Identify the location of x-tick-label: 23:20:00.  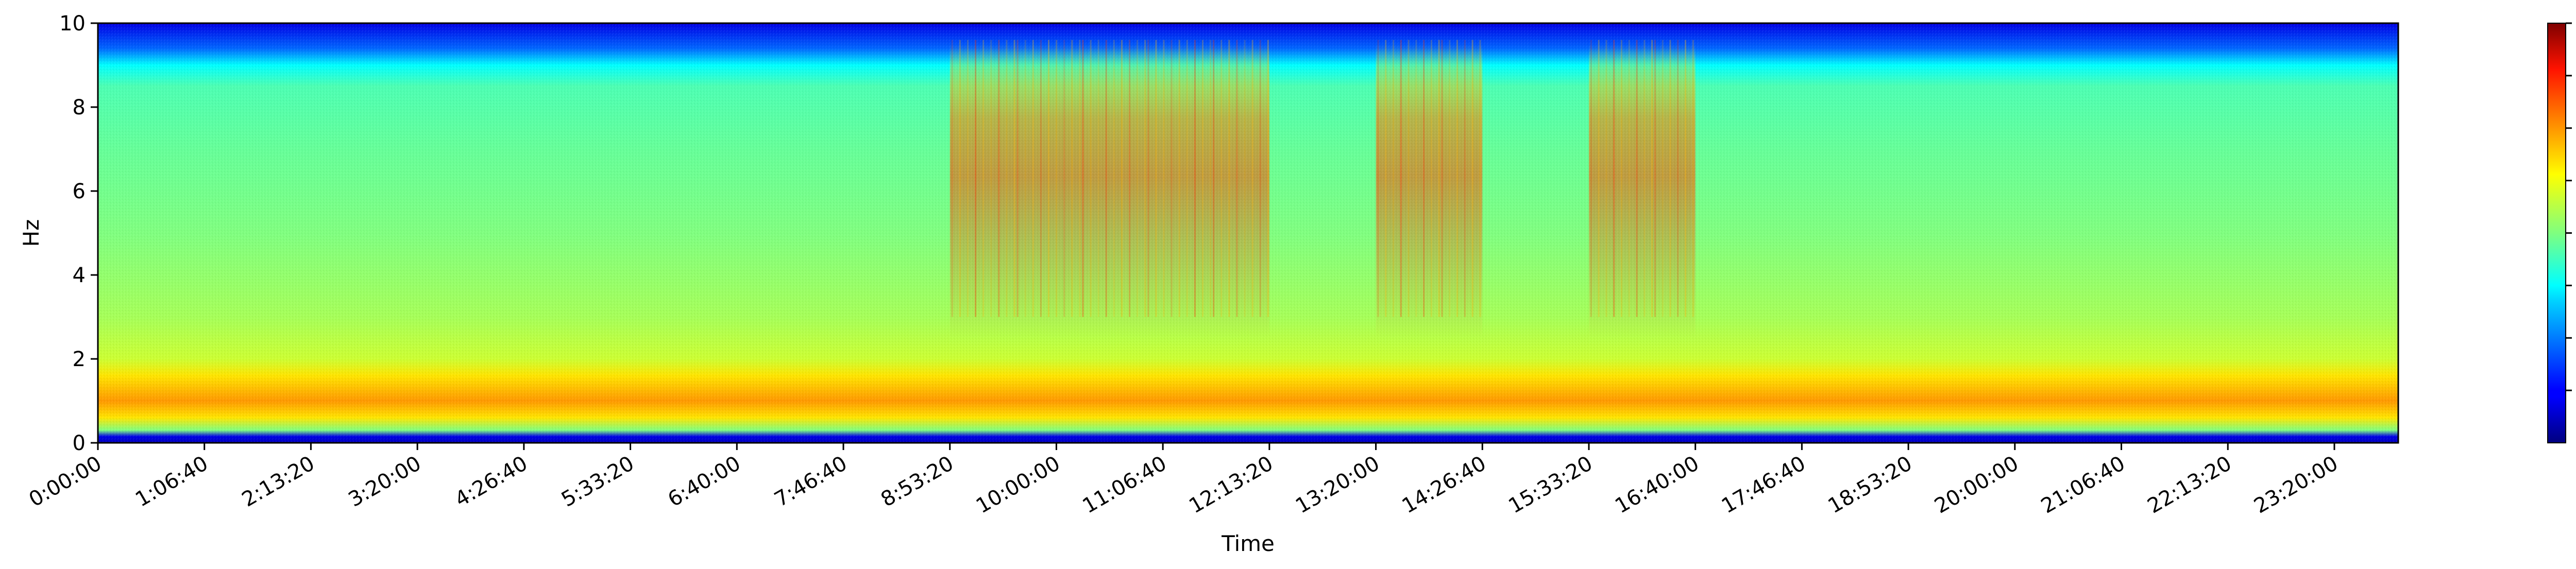
(2296, 485).